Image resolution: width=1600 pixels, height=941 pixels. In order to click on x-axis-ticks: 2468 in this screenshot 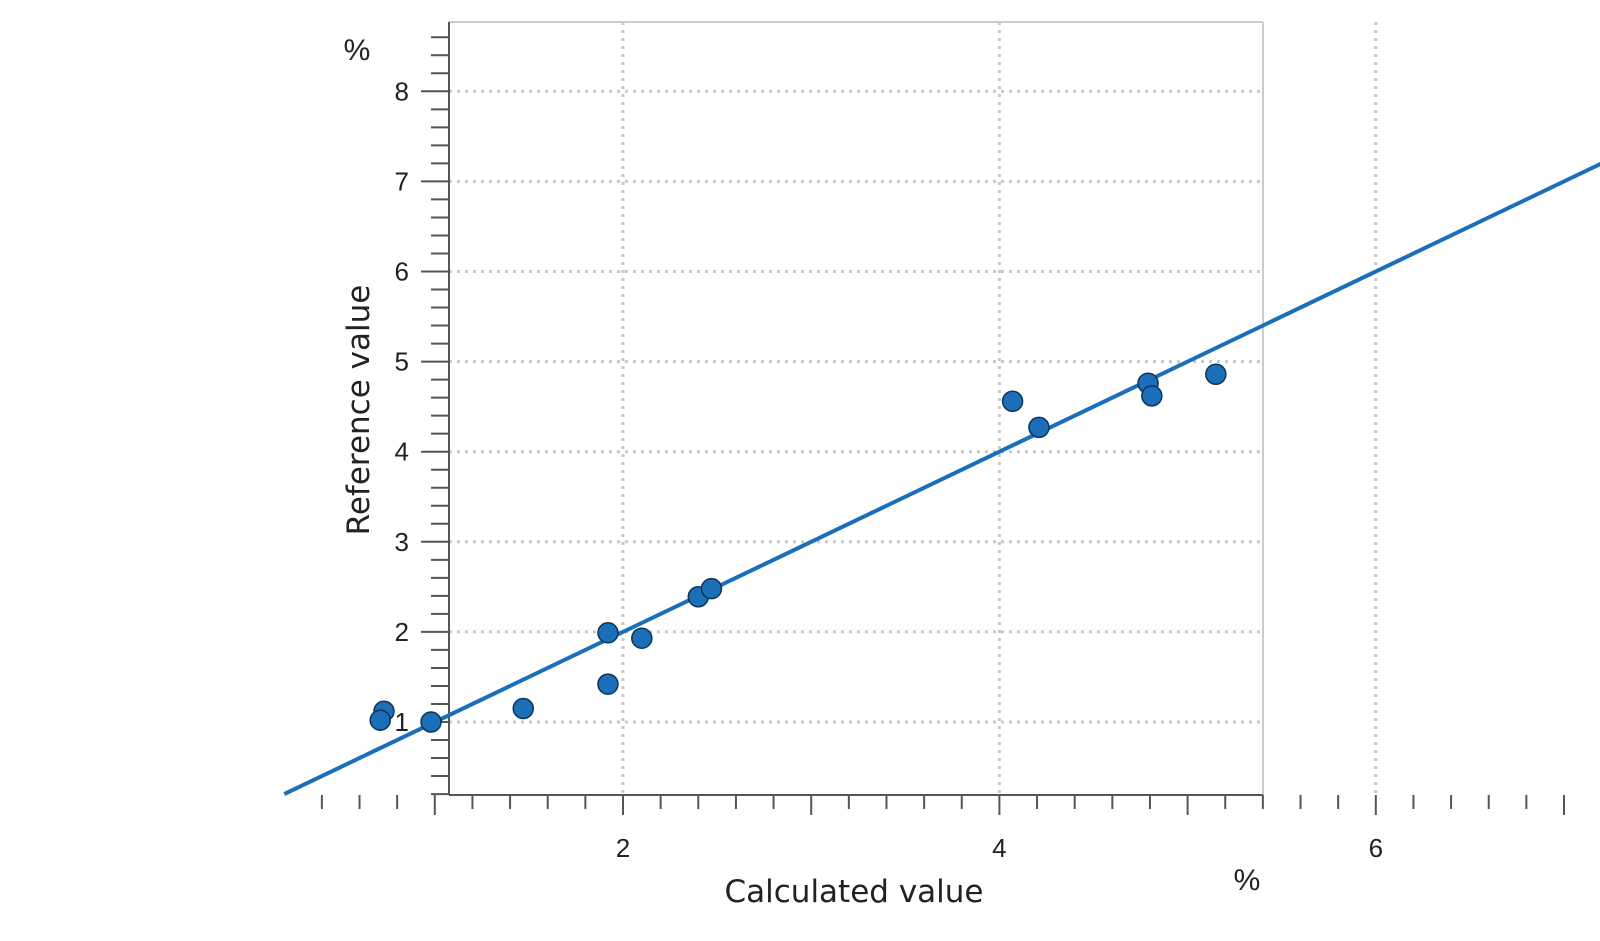, I will do `click(942, 829)`.